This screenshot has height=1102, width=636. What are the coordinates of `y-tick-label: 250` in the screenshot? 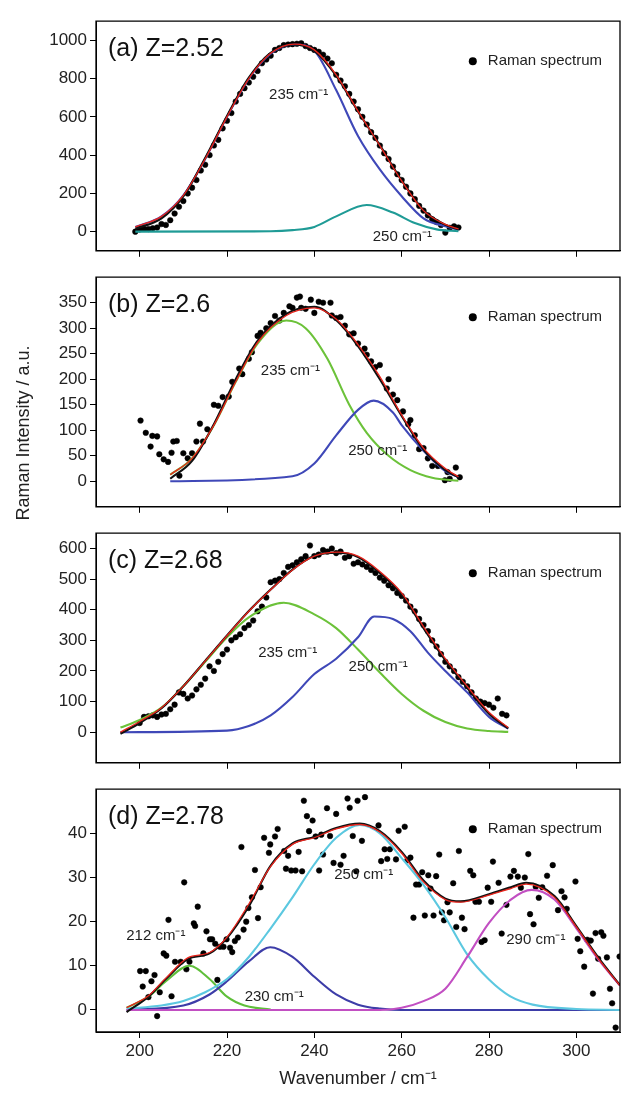 It's located at (72, 353).